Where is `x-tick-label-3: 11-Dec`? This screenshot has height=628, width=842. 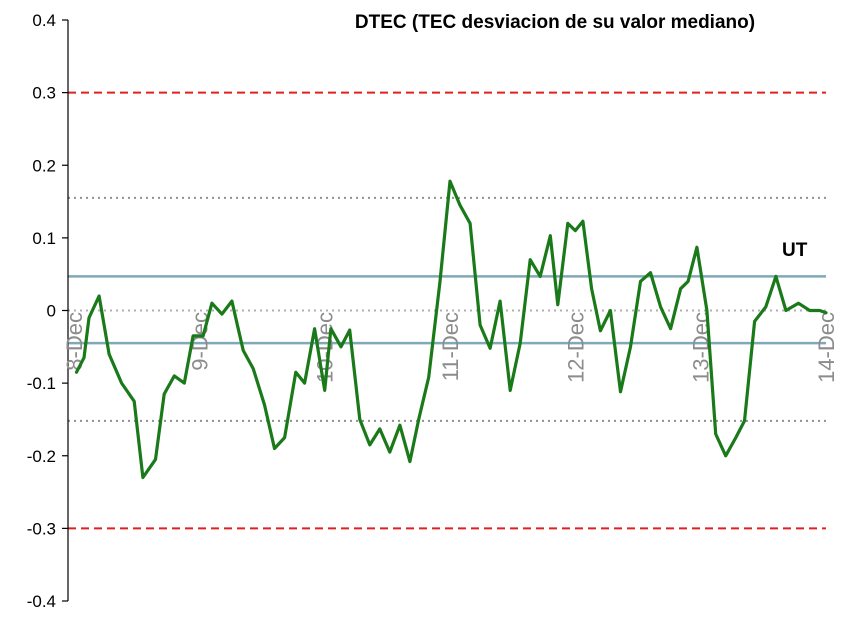
x-tick-label-3: 11-Dec is located at coordinates (450, 346).